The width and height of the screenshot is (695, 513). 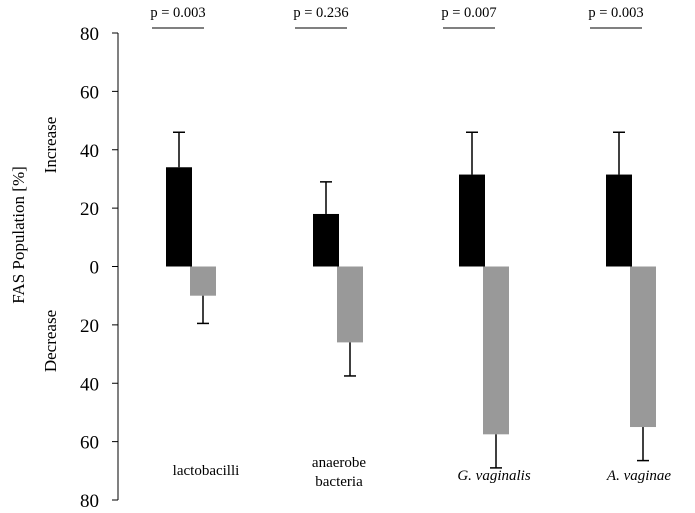 What do you see at coordinates (339, 482) in the screenshot?
I see `category-label: bacteria` at bounding box center [339, 482].